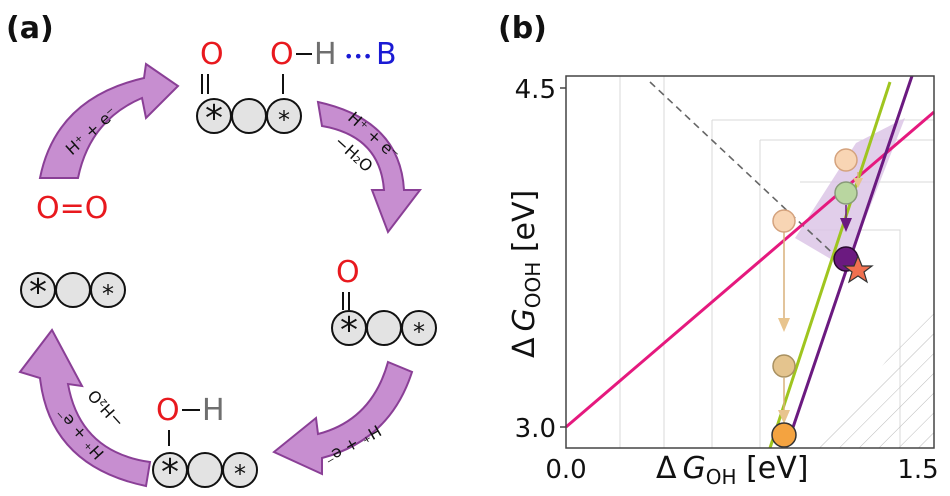 This screenshot has width=950, height=496. I want to click on data-points, so click(822, 298).